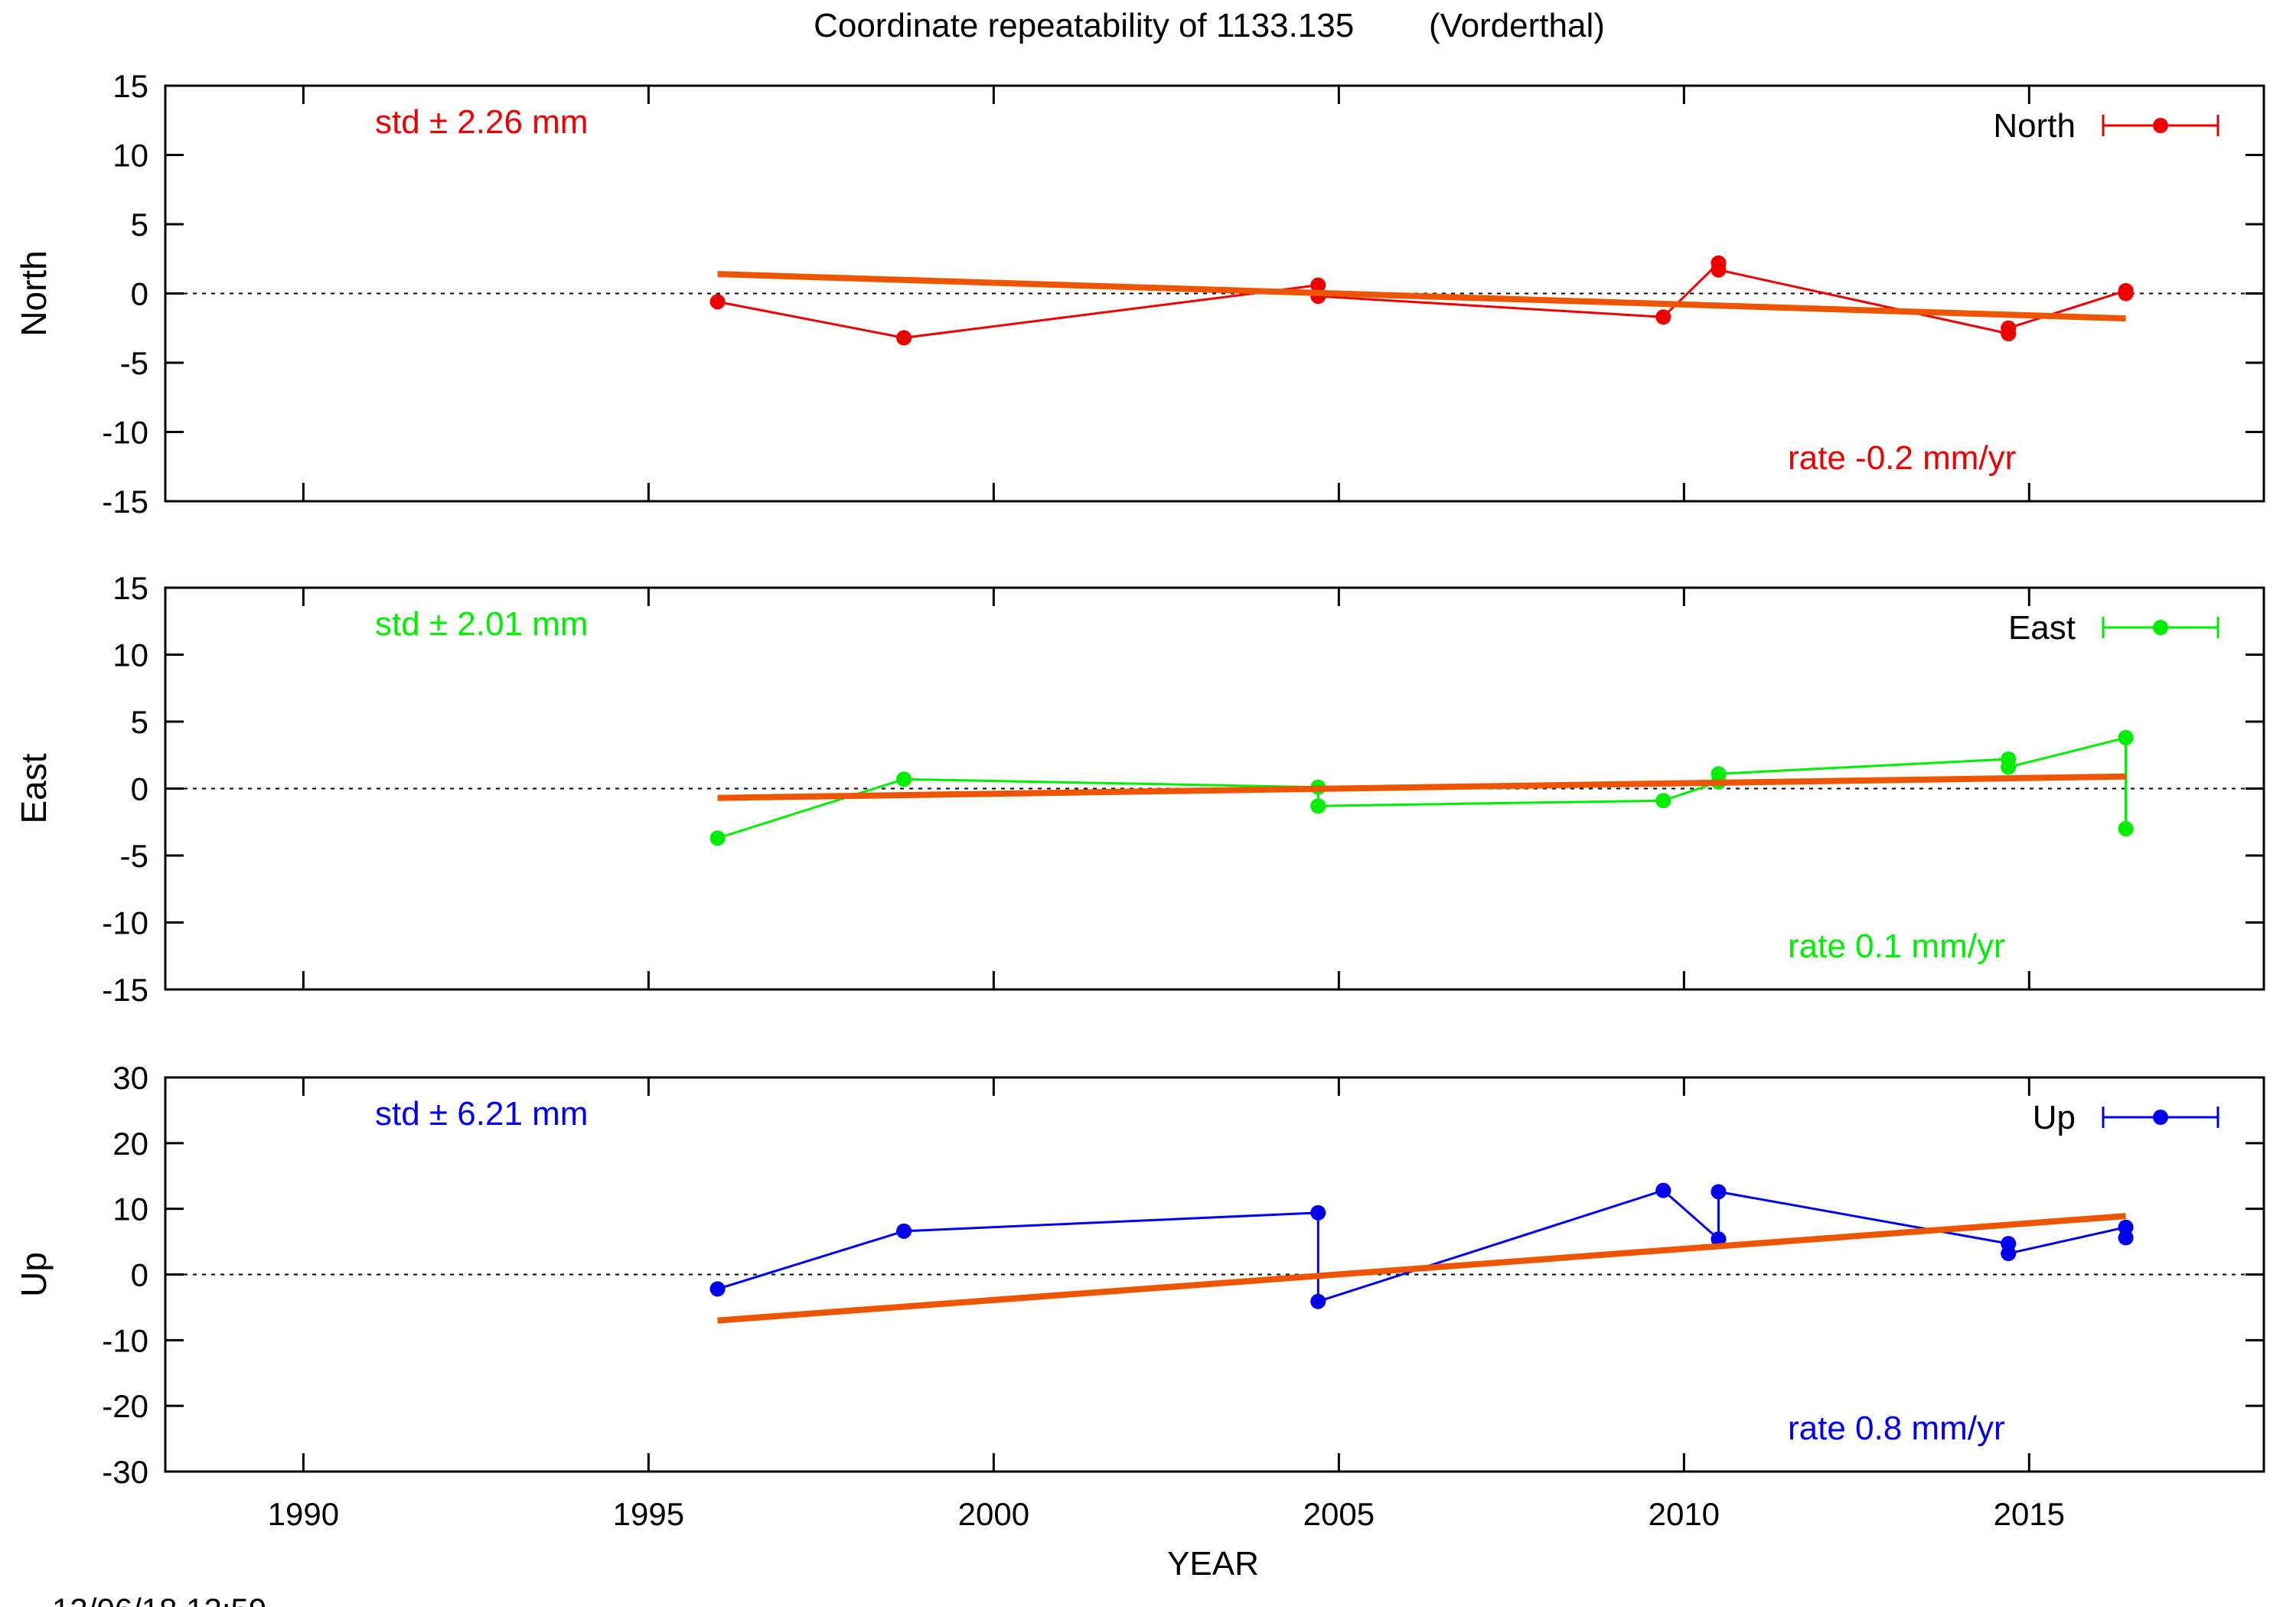  What do you see at coordinates (1213, 1564) in the screenshot?
I see `x-axis-label: YEAR` at bounding box center [1213, 1564].